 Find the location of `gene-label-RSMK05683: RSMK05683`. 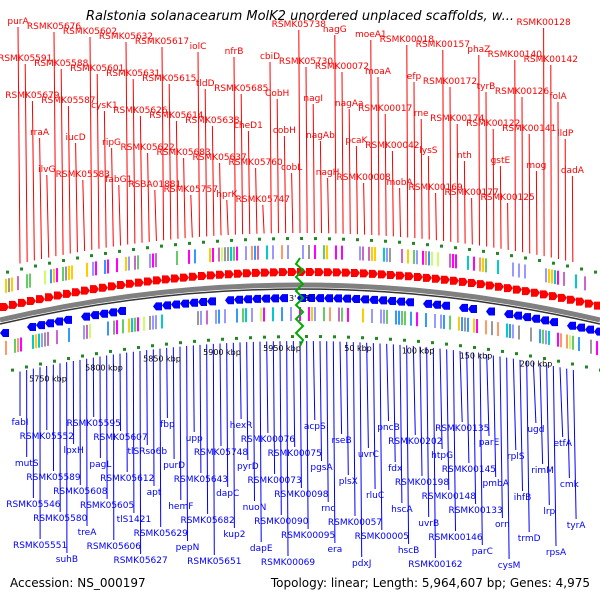

gene-label-RSMK05683: RSMK05683 is located at coordinates (183, 153).